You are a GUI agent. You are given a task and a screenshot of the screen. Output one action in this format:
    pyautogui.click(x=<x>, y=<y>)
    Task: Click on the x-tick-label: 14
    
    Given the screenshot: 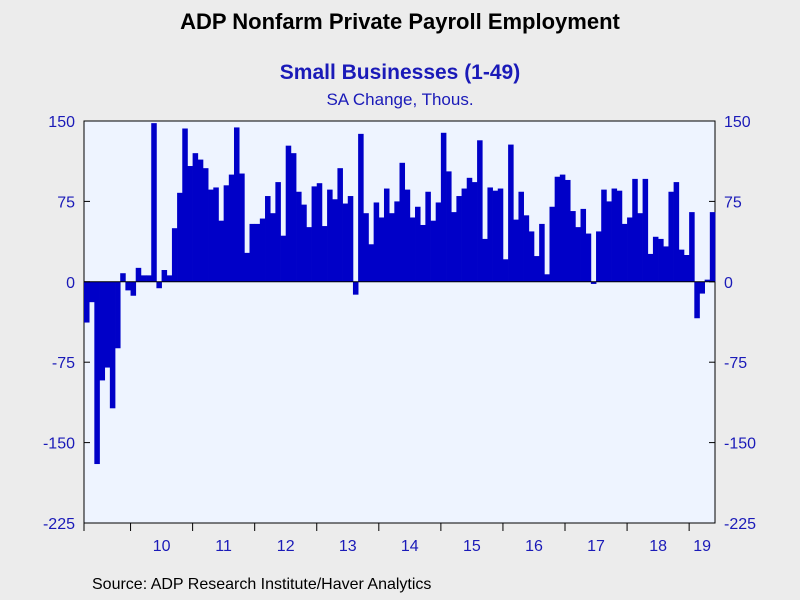 What is the action you would take?
    pyautogui.click(x=410, y=546)
    